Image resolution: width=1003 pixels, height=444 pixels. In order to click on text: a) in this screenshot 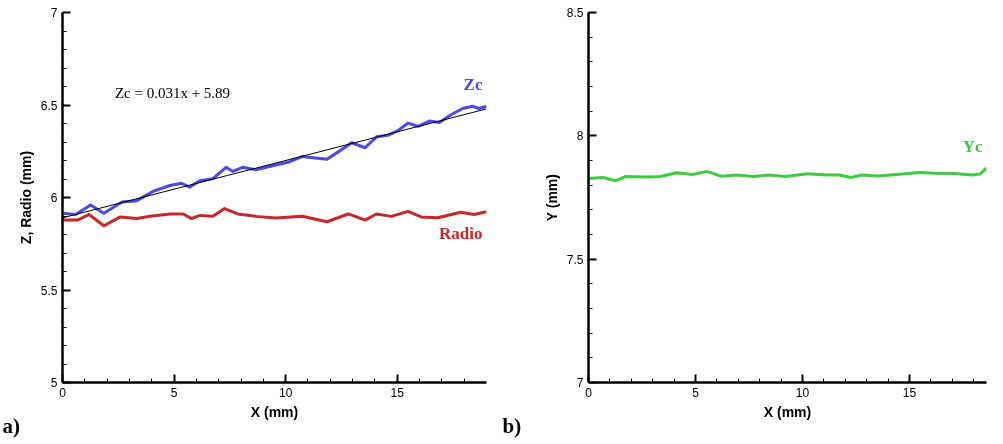, I will do `click(11, 425)`.